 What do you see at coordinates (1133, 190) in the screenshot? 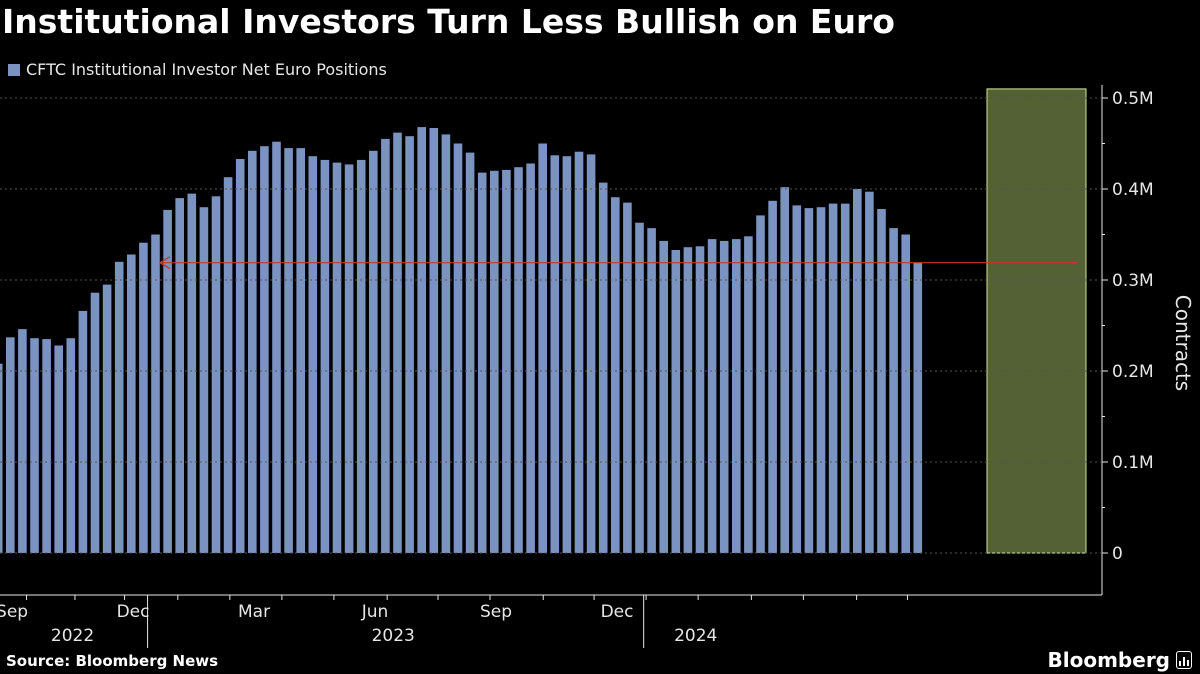
I see `y-tick-label: 0.4M` at bounding box center [1133, 190].